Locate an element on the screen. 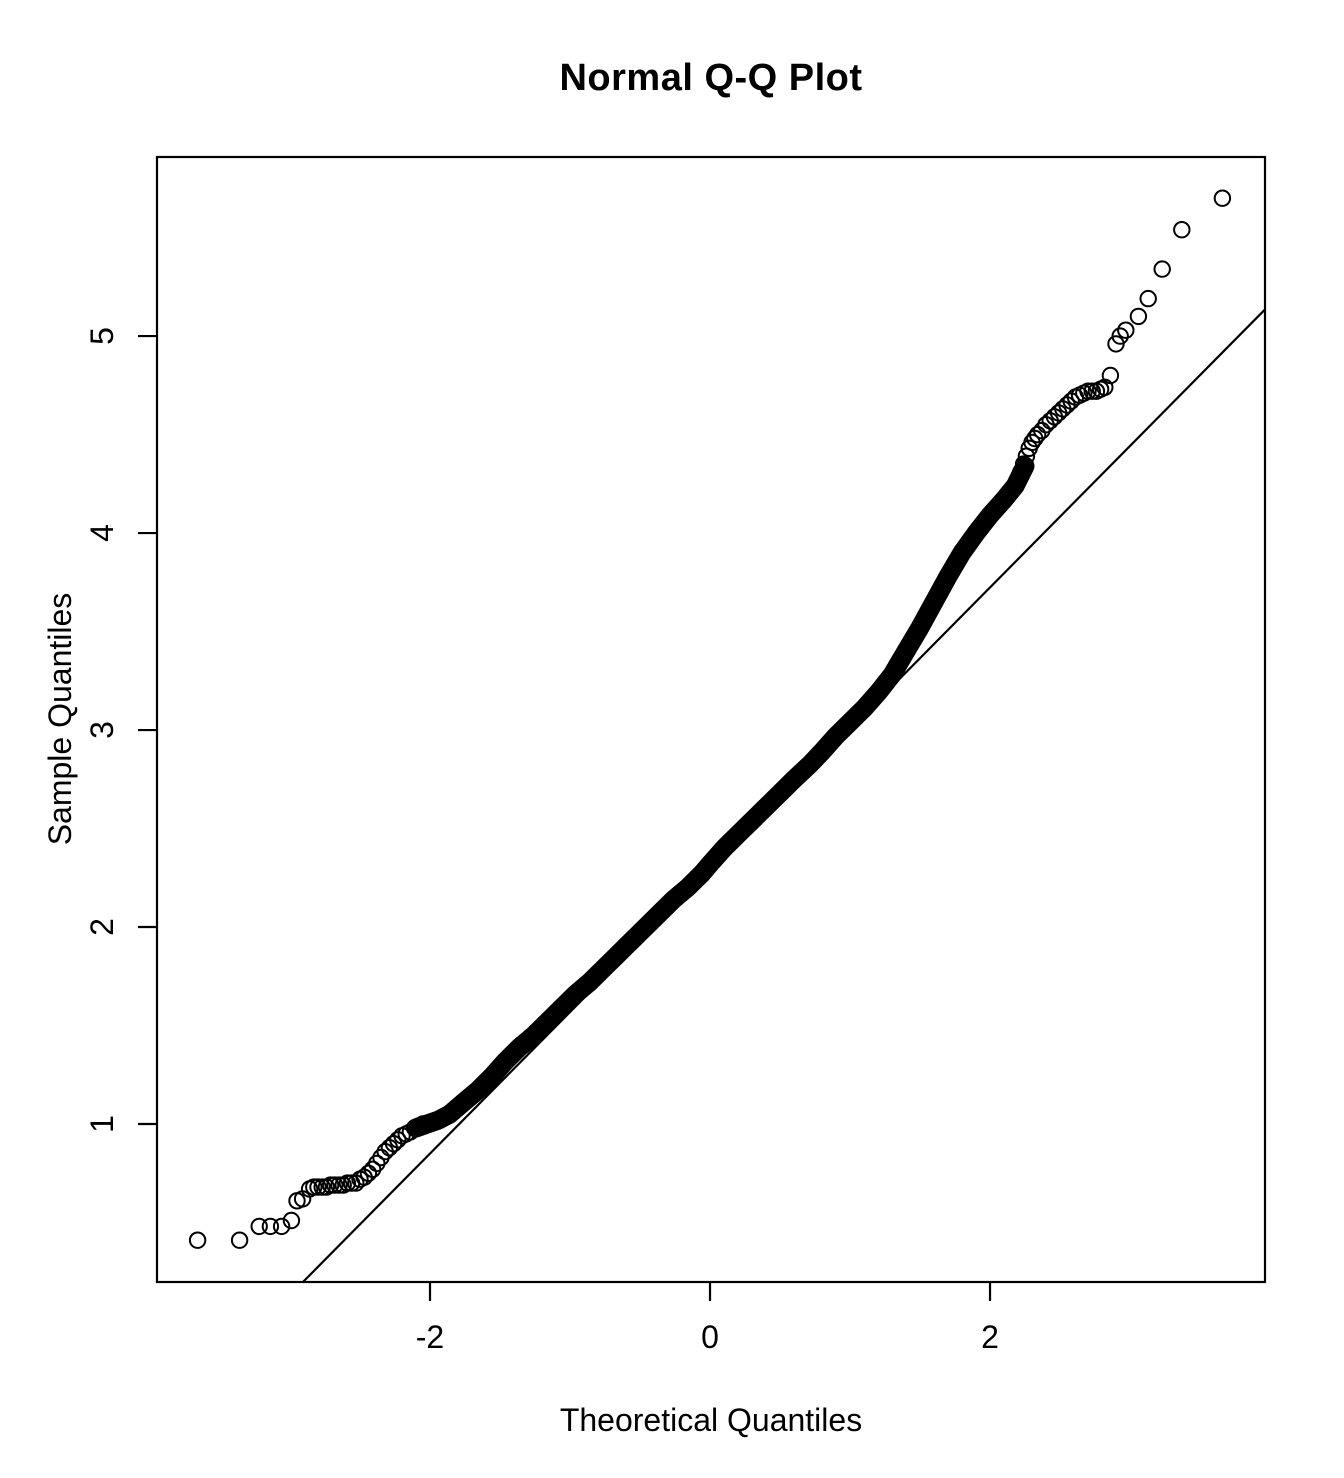  y-axis-label: Sample Quantiles is located at coordinates (60, 719).